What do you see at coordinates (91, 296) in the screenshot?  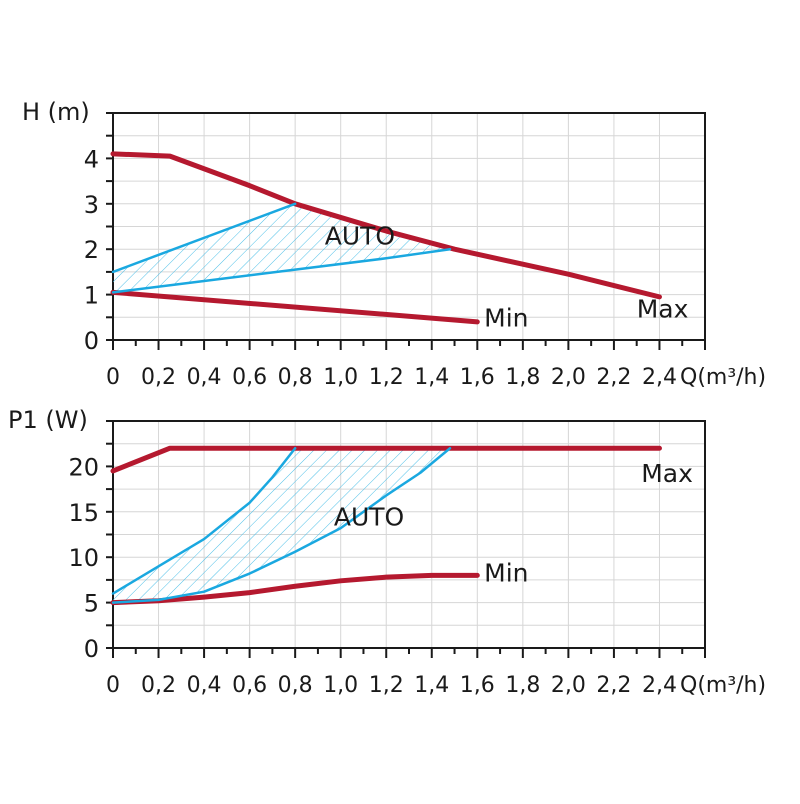 I see `y-tick-label: 1` at bounding box center [91, 296].